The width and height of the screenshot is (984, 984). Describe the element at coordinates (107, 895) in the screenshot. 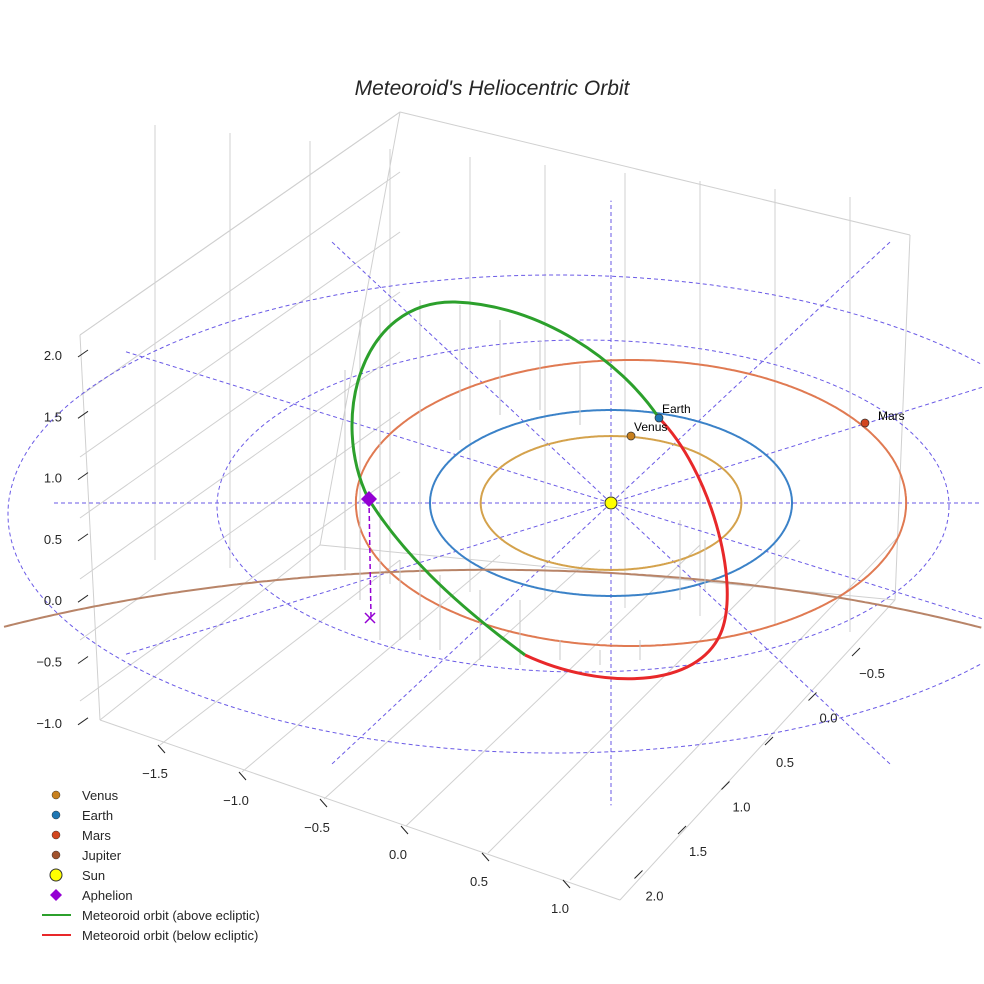

I see `legend-label: Aphelion` at that location.